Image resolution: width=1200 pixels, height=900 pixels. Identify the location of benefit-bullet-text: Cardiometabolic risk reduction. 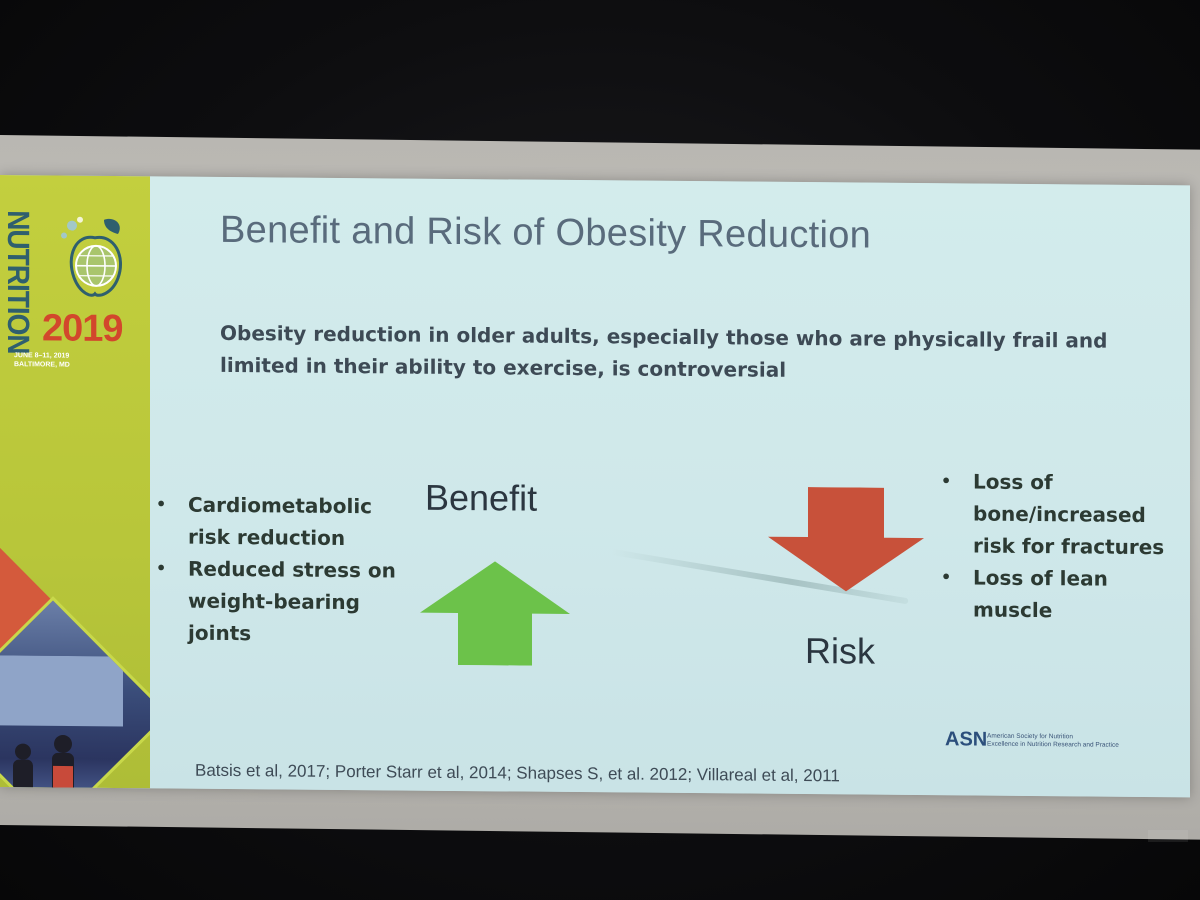
(280, 521).